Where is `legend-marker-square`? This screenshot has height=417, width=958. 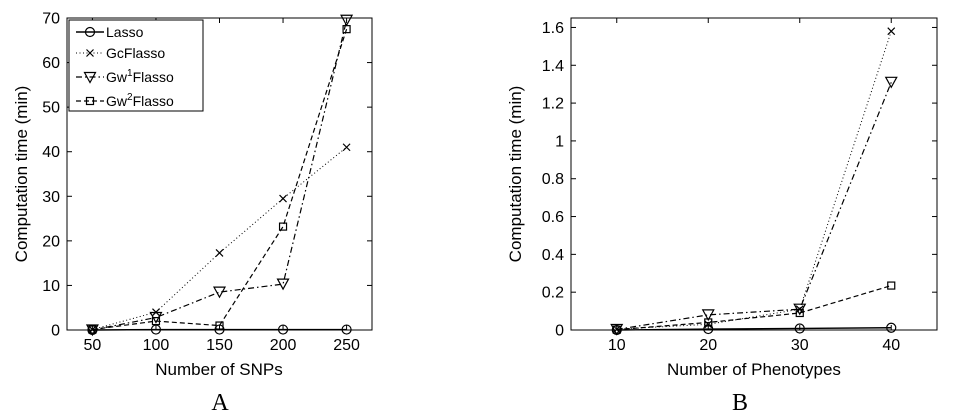
legend-marker-square is located at coordinates (90, 101).